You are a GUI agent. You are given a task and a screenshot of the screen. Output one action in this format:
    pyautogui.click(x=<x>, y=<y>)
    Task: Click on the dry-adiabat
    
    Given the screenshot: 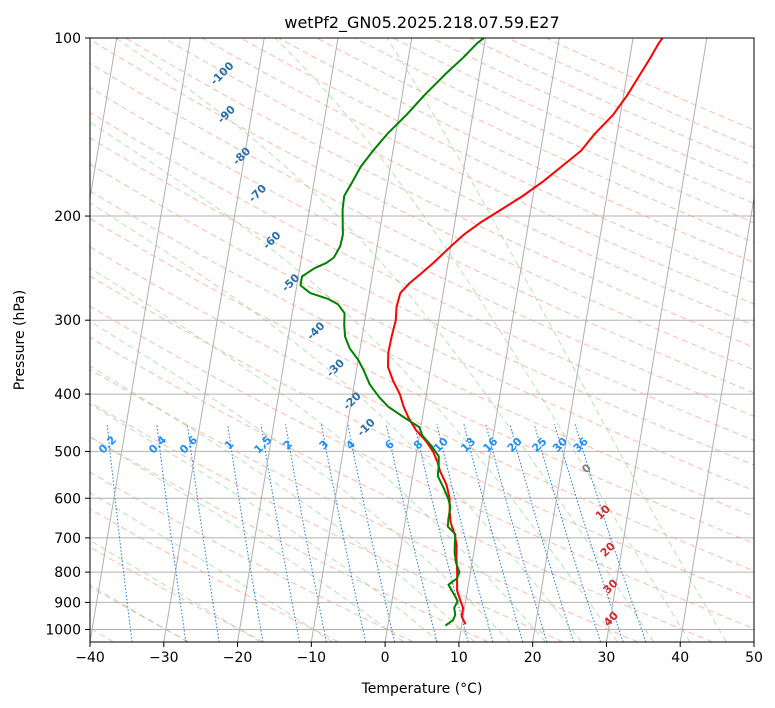 What is the action you would take?
    pyautogui.click(x=289, y=539)
    